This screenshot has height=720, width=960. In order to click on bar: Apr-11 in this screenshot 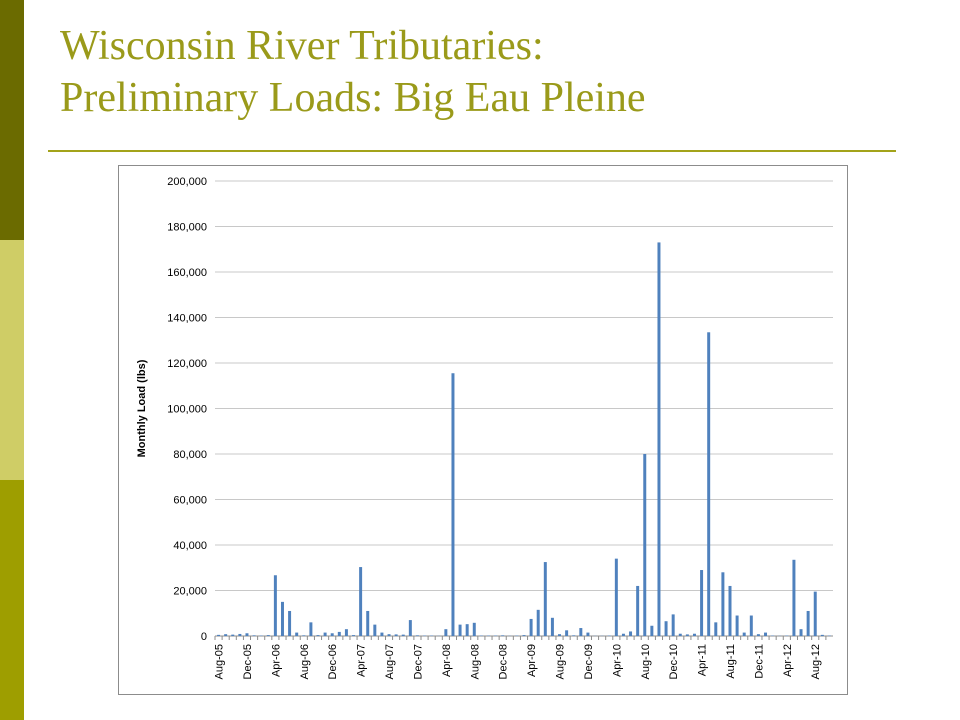, I will do `click(702, 603)`.